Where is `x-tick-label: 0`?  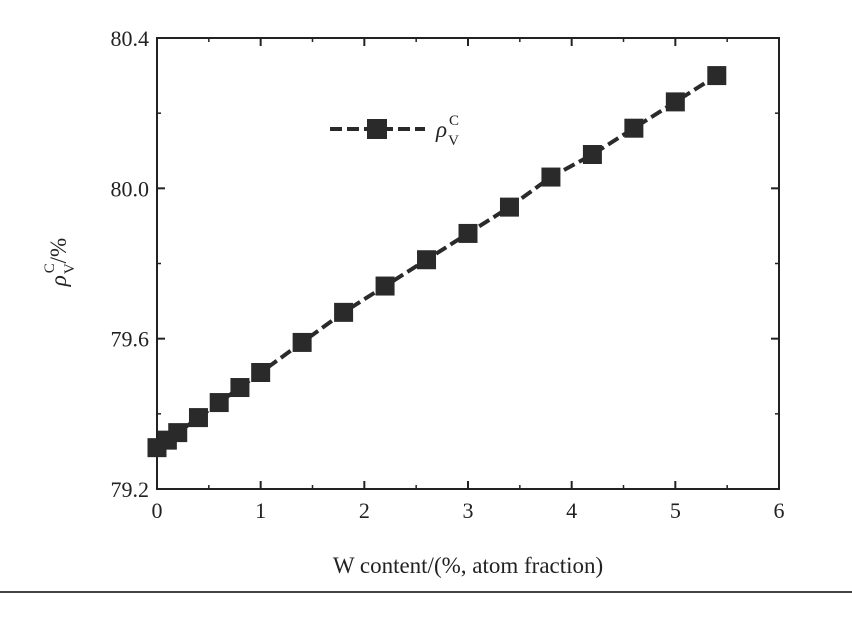 x-tick-label: 0 is located at coordinates (157, 510).